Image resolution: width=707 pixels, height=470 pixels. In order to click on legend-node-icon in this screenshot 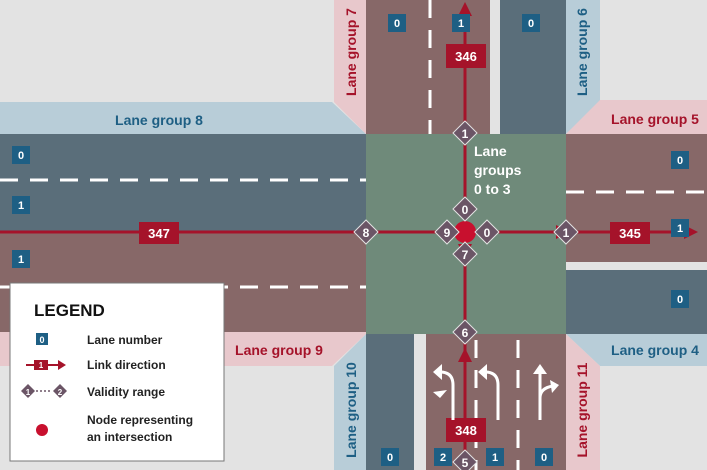, I will do `click(42, 430)`.